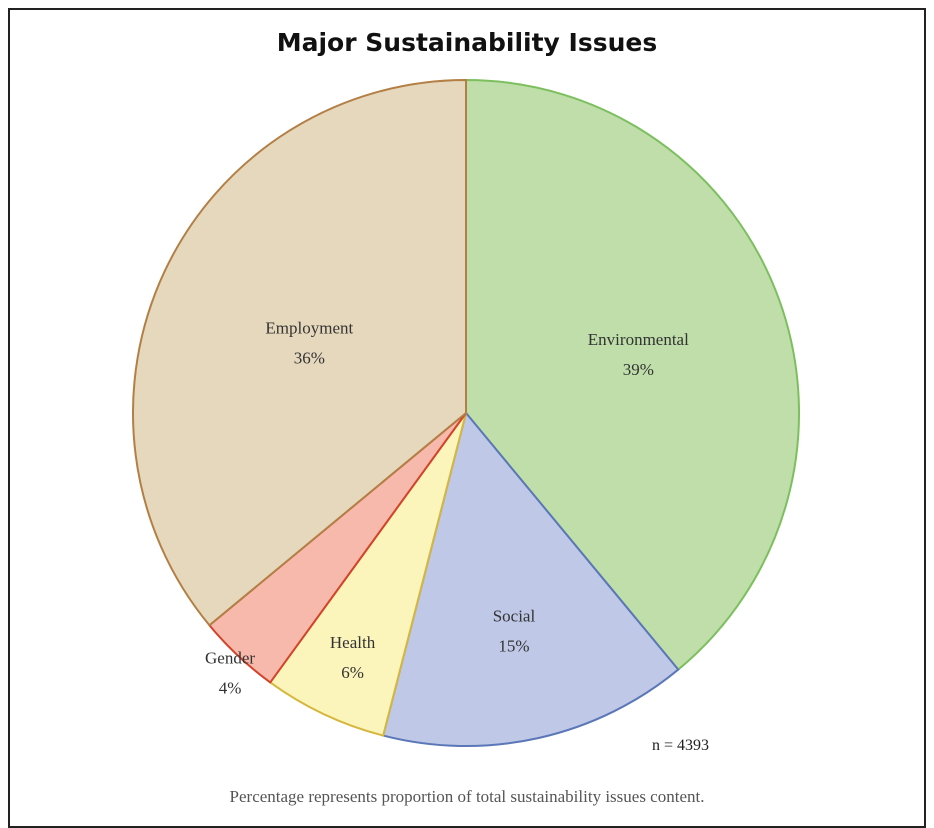 This screenshot has height=828, width=934. What do you see at coordinates (467, 42) in the screenshot?
I see `chart-title: Major Sustainability Issues` at bounding box center [467, 42].